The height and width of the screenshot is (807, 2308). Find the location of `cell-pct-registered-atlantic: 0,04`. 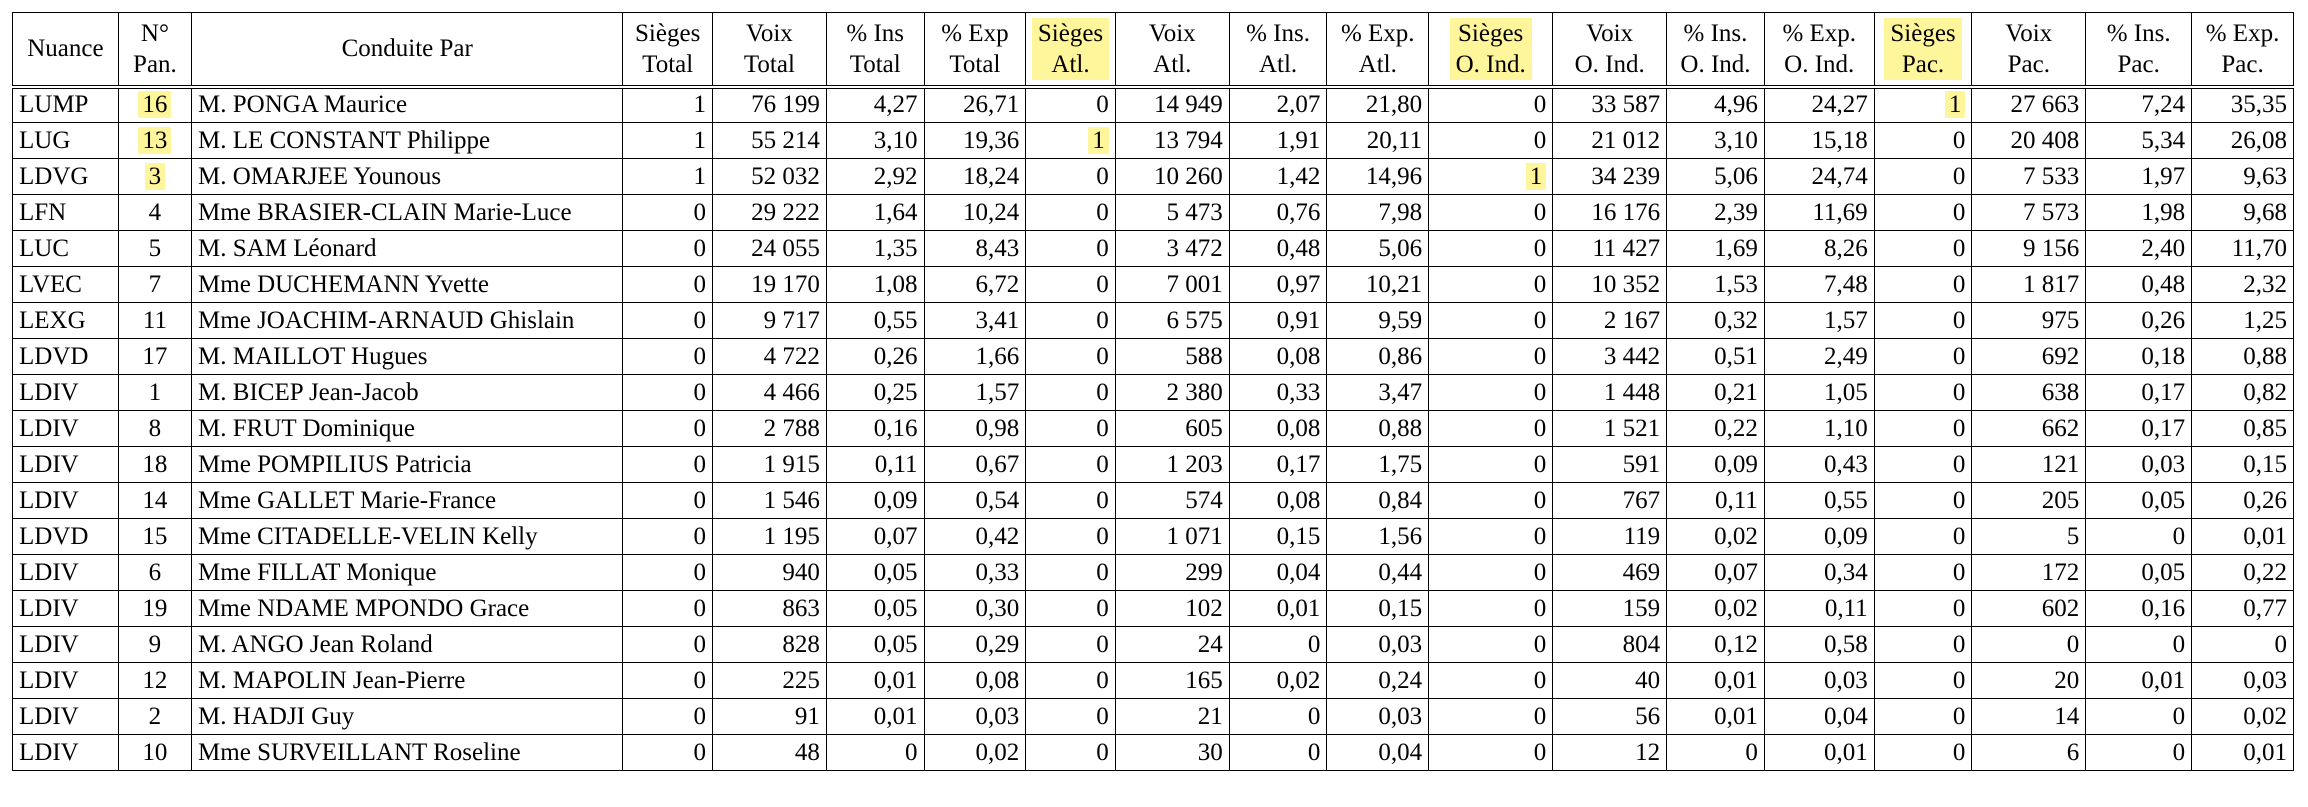

cell-pct-registered-atlantic: 0,04 is located at coordinates (1278, 572).